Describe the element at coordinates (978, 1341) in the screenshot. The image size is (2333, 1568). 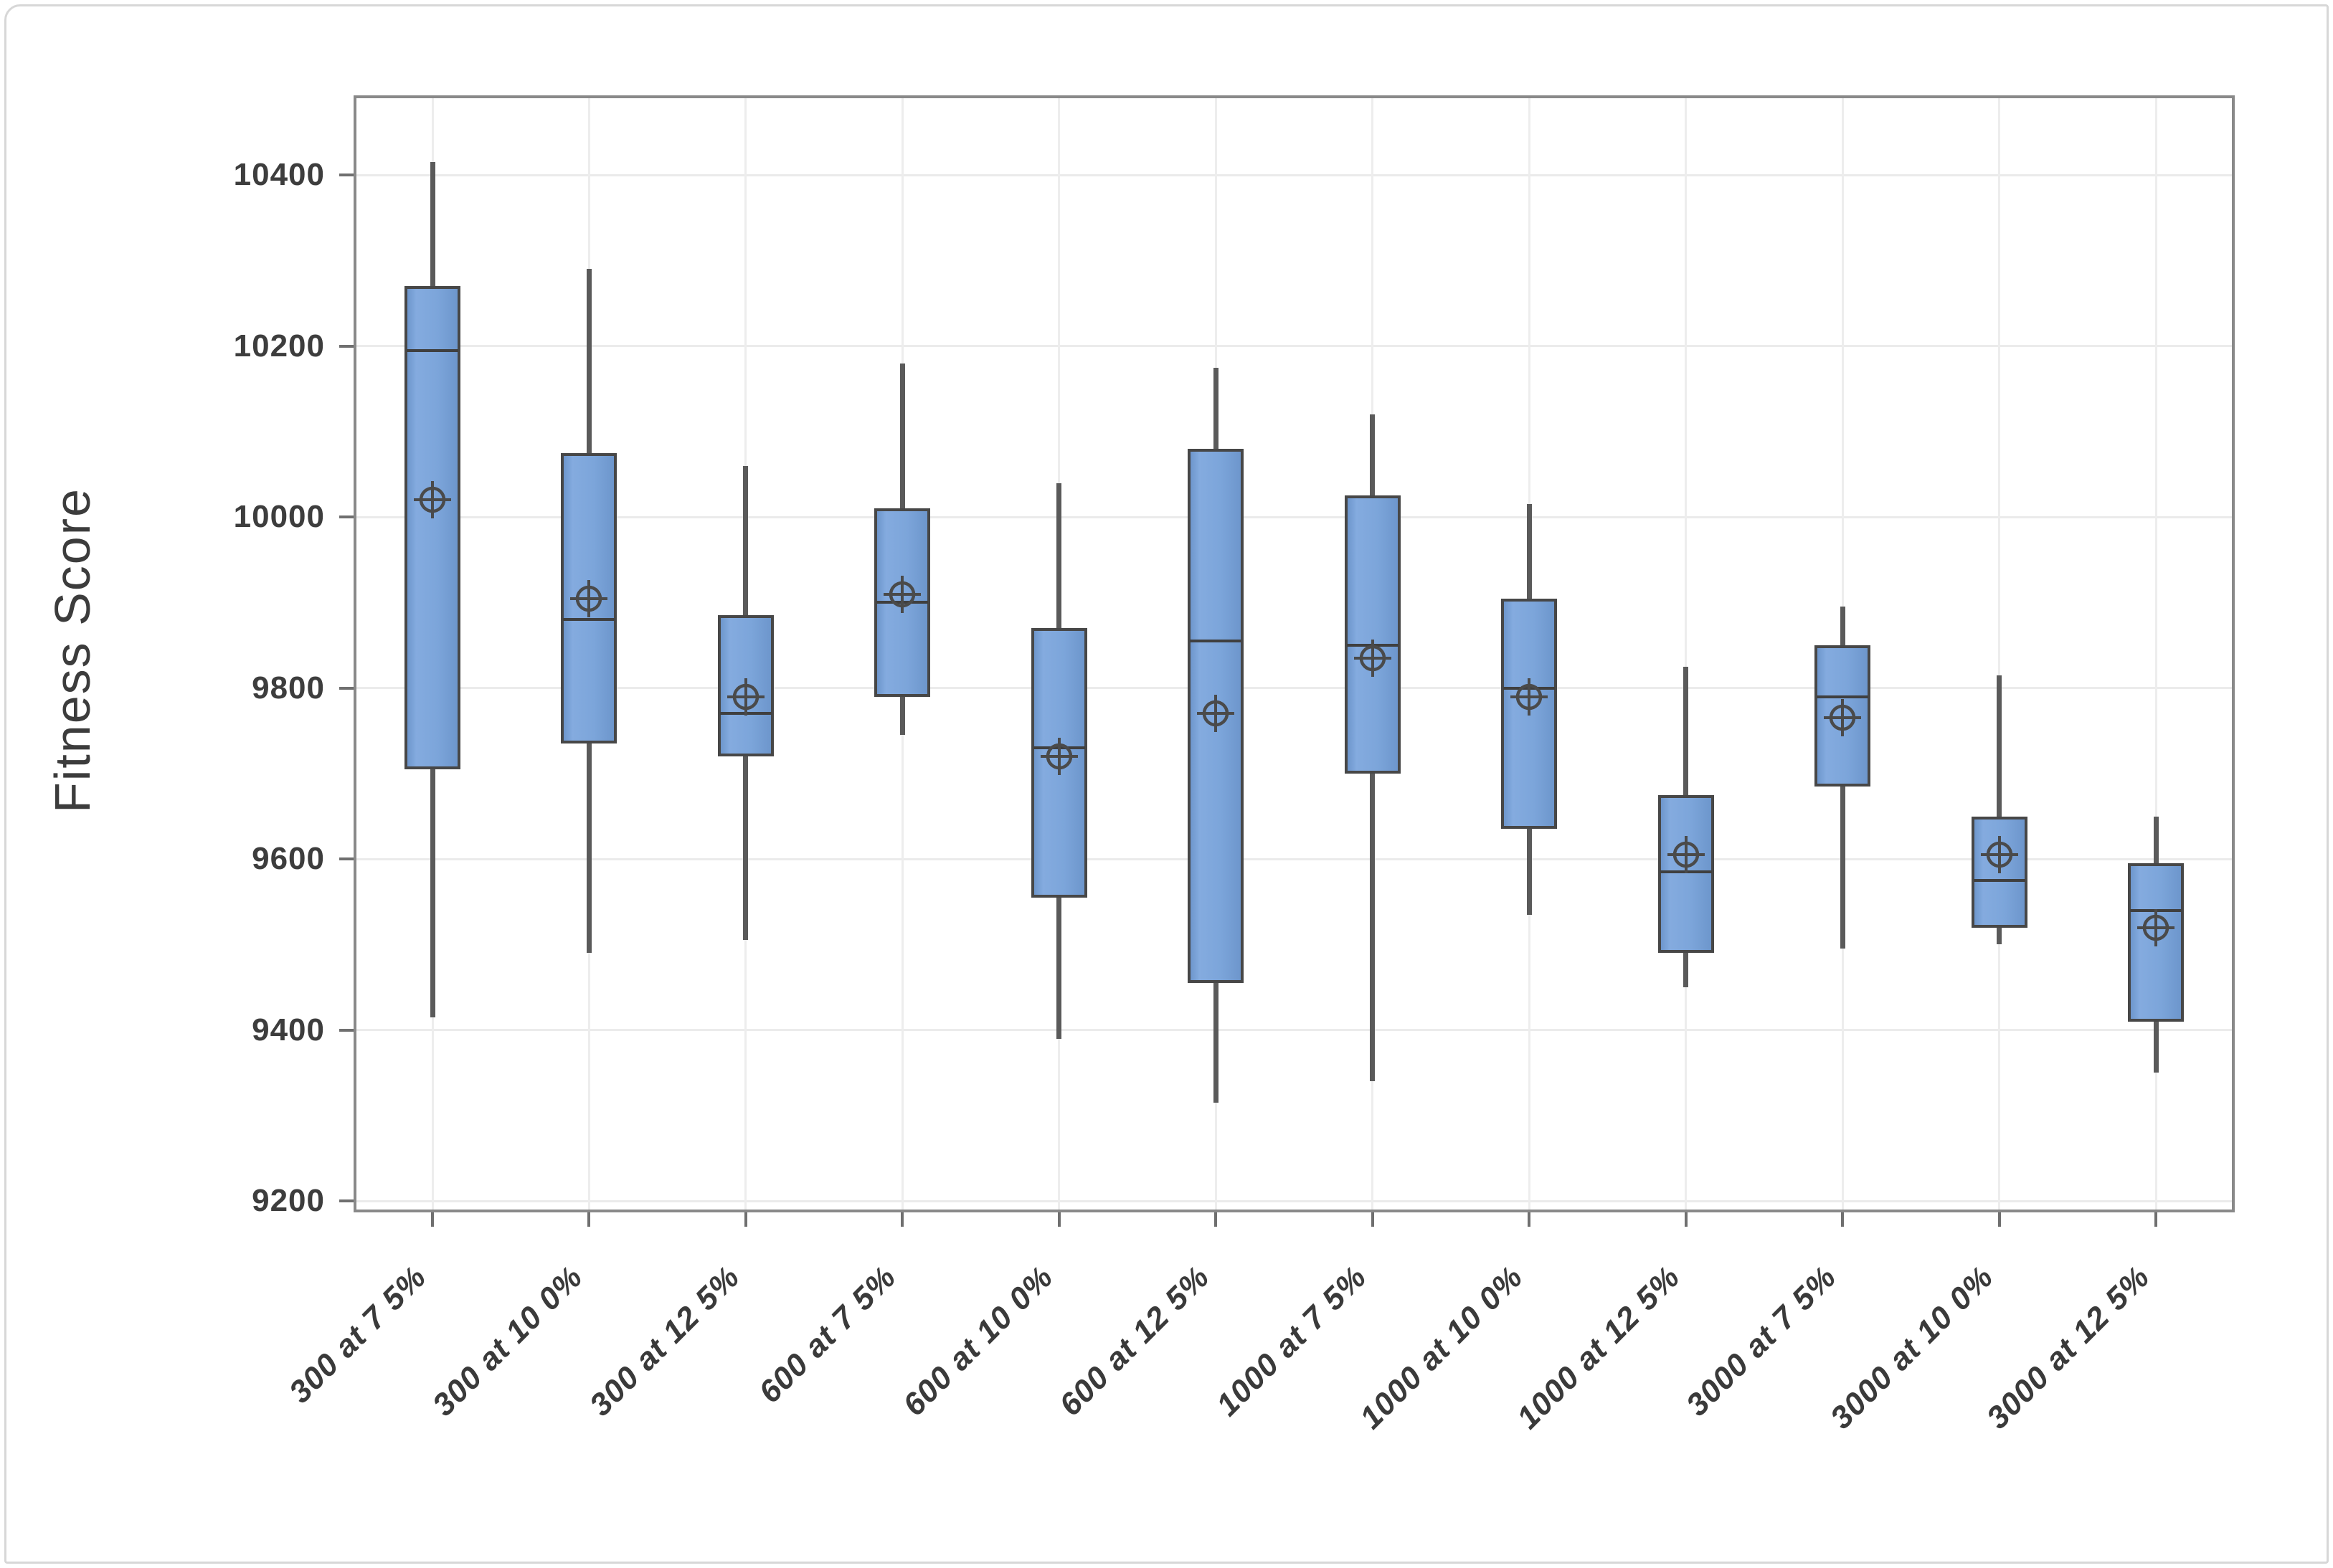
I see `x-tick-label: 600 at 10 0%` at that location.